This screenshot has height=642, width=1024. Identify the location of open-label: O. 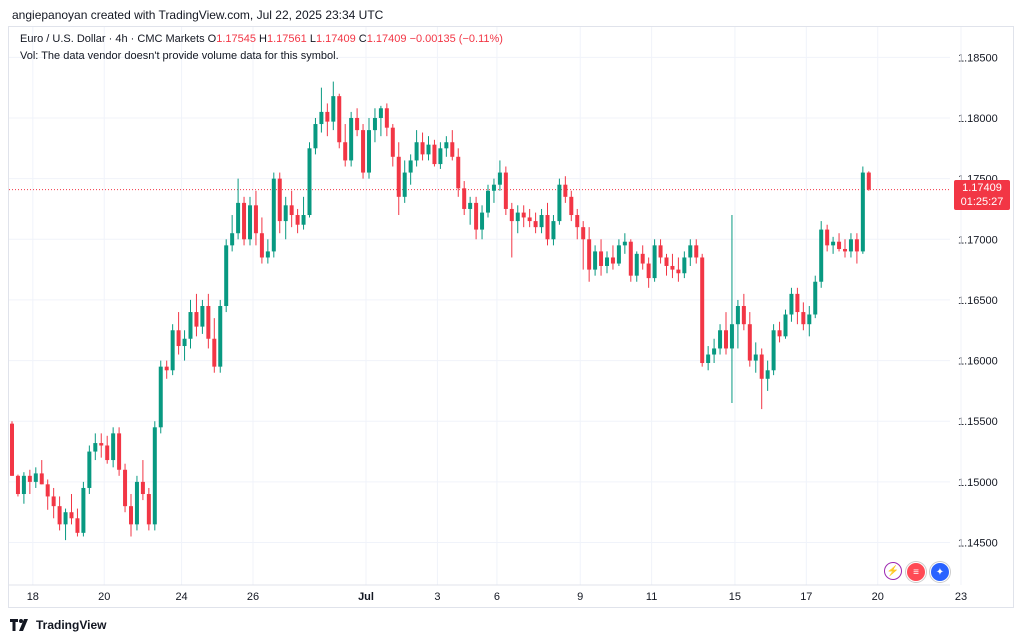
(212, 39).